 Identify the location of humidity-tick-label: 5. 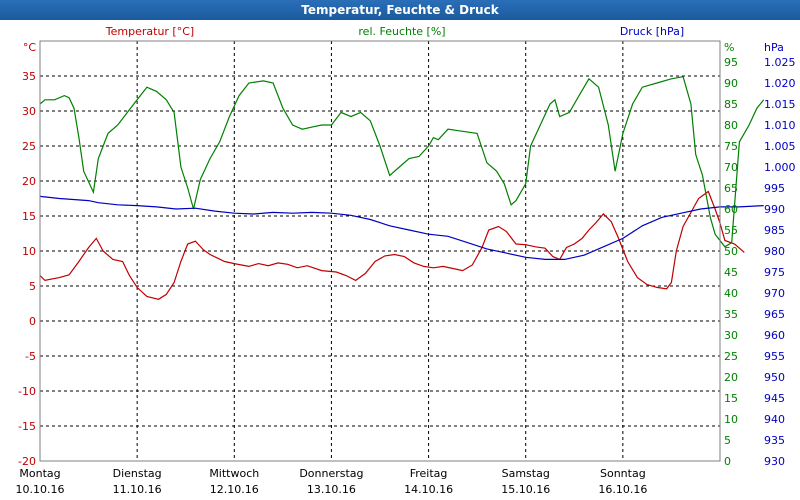
(727, 440).